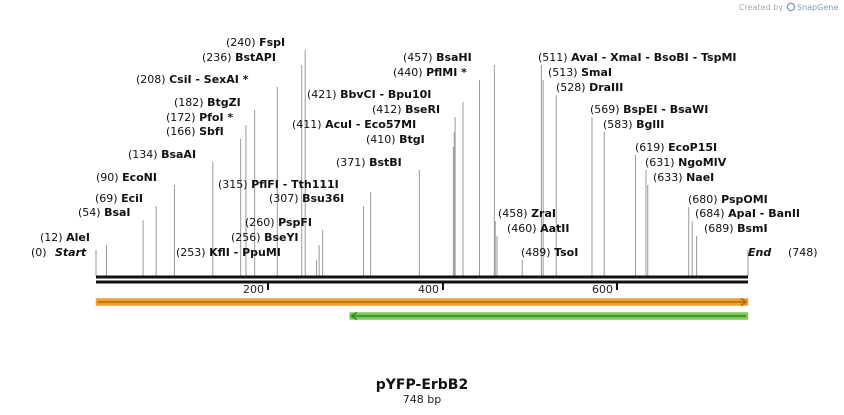  I want to click on end-label: End (748), so click(783, 252).